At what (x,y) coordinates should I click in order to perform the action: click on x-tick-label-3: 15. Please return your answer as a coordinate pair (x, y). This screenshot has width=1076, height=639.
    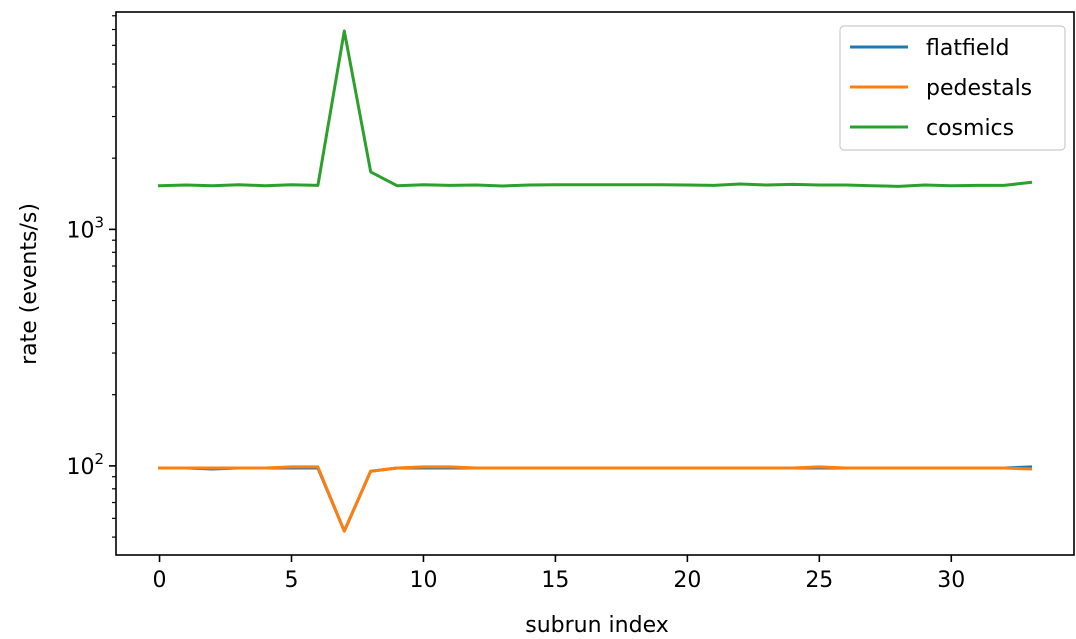
    Looking at the image, I should click on (555, 580).